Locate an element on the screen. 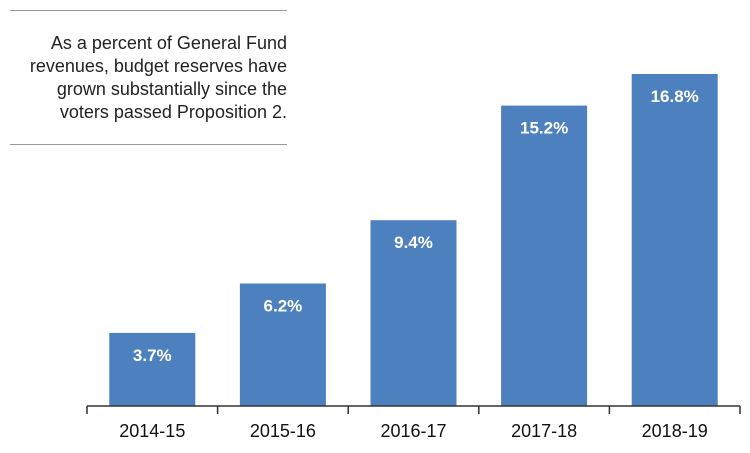 The height and width of the screenshot is (453, 750). x-tick-label-2017-18: 2017-18 is located at coordinates (544, 431).